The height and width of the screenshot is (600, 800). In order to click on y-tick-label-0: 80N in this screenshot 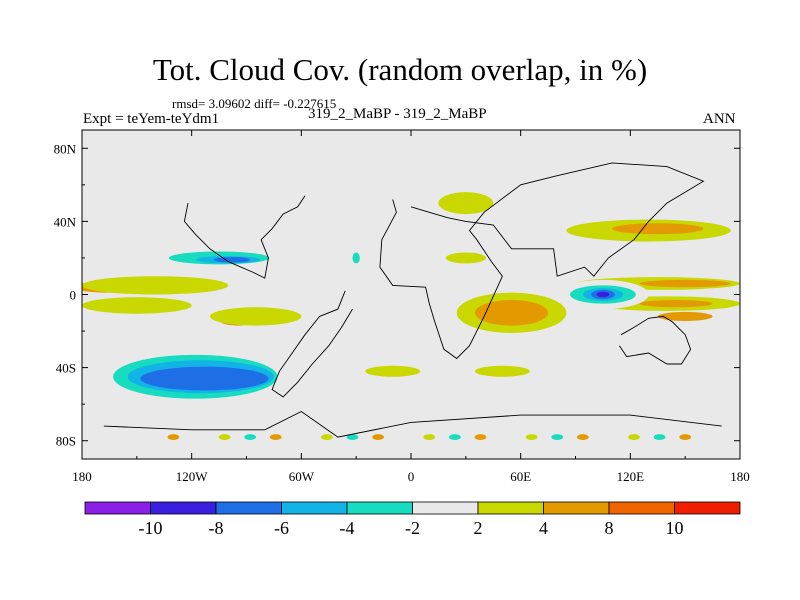, I will do `click(65, 148)`.